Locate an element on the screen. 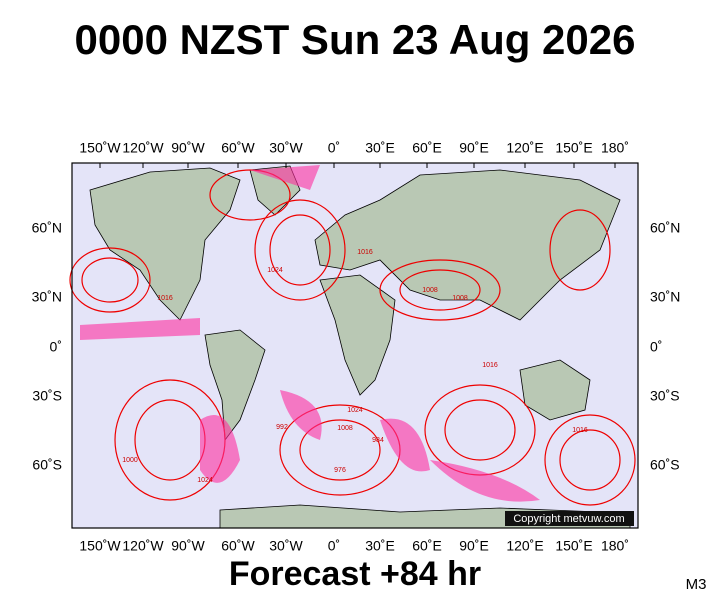  forecast-label: Forecast +84 hr is located at coordinates (355, 574).